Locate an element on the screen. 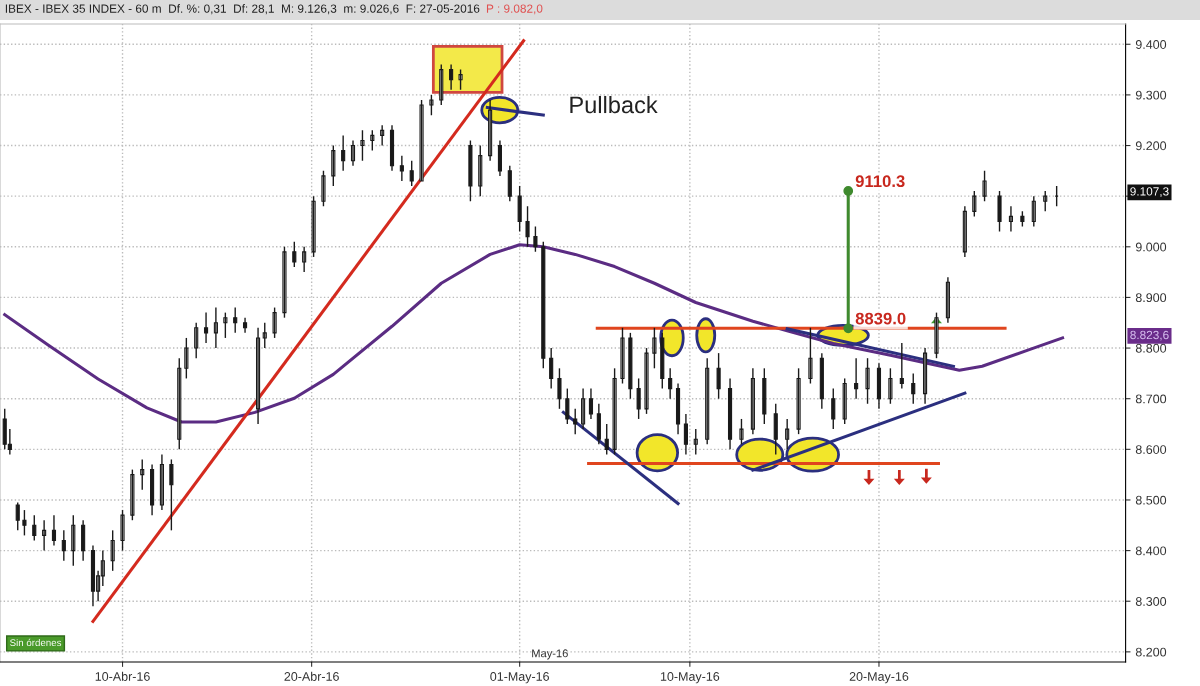 Image resolution: width=1200 pixels, height=686 pixels. y-tick-label: 8.200 is located at coordinates (1151, 652).